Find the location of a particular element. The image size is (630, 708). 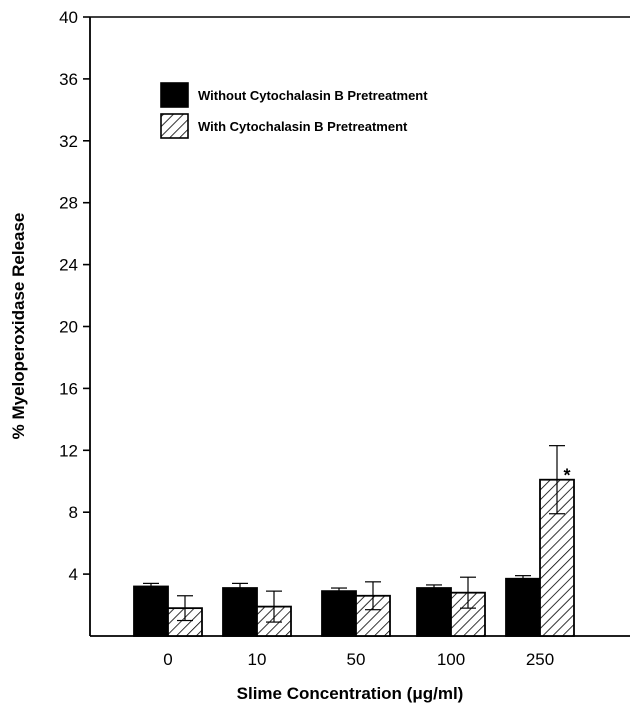

x-axis-ticks: 0 10 50 100 250 is located at coordinates (358, 659).